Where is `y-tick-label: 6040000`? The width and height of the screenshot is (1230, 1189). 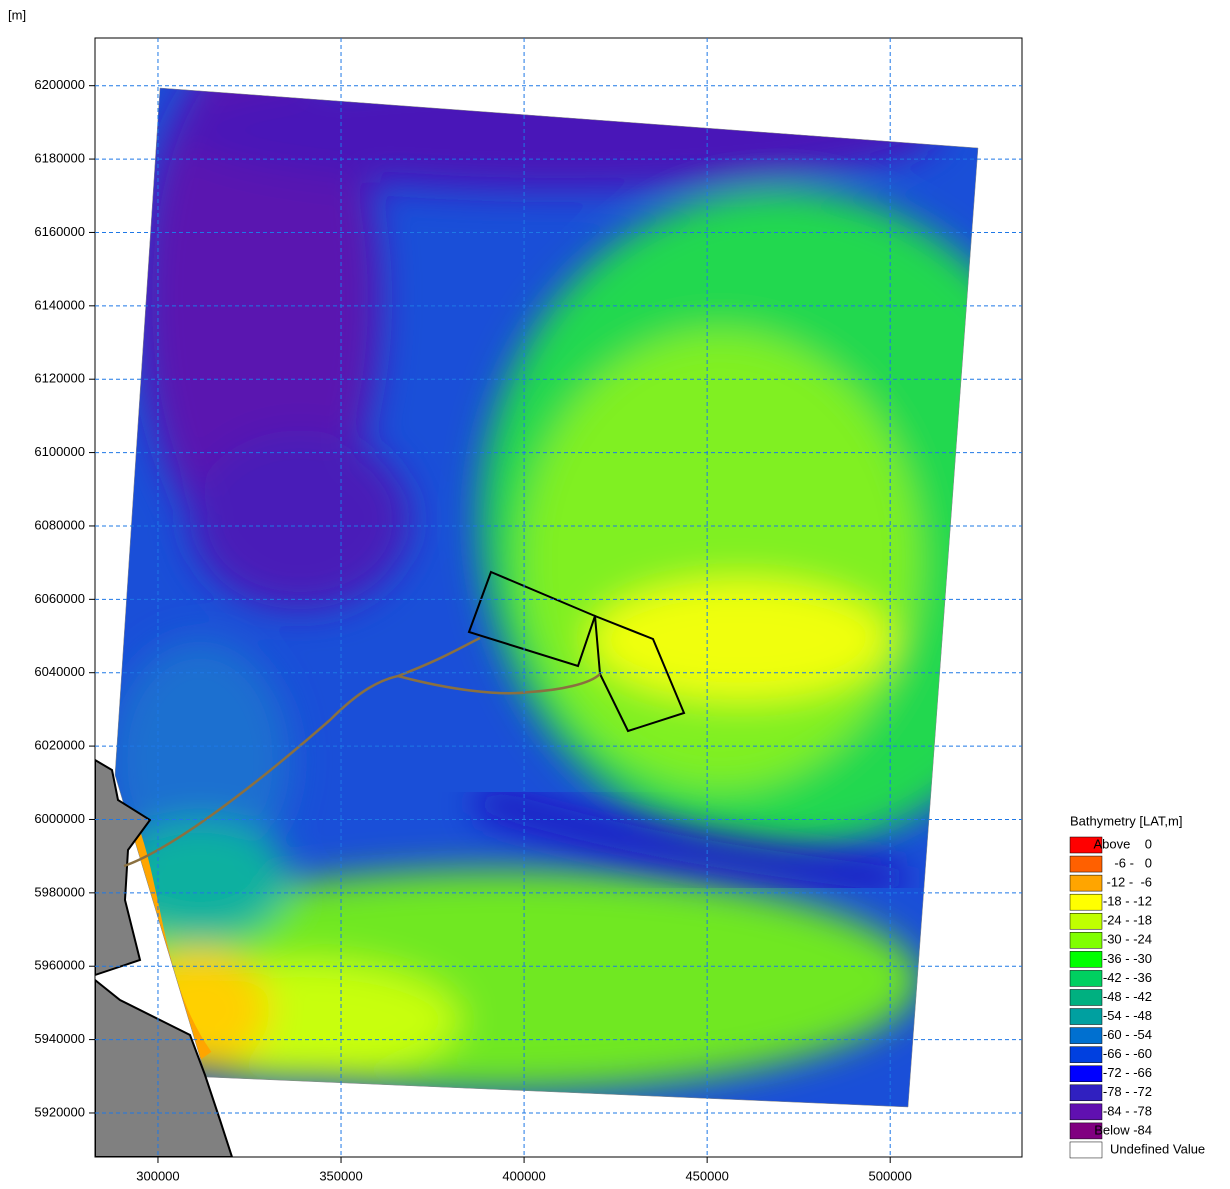
y-tick-label: 6040000 is located at coordinates (59, 671).